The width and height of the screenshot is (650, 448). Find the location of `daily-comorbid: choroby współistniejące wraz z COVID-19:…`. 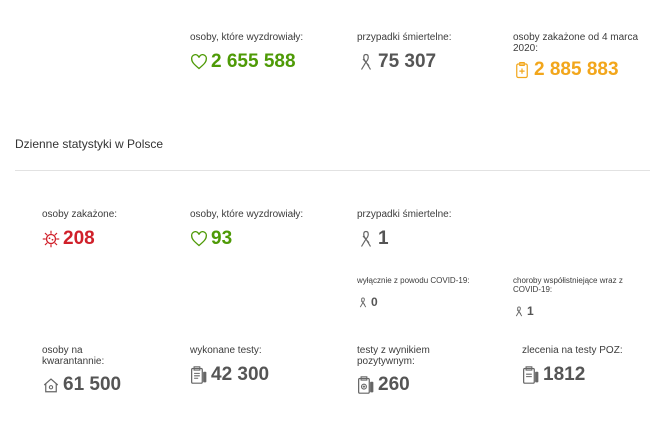

daily-comorbid: choroby współistniejące wraz z COVID-19:… is located at coordinates (579, 299).